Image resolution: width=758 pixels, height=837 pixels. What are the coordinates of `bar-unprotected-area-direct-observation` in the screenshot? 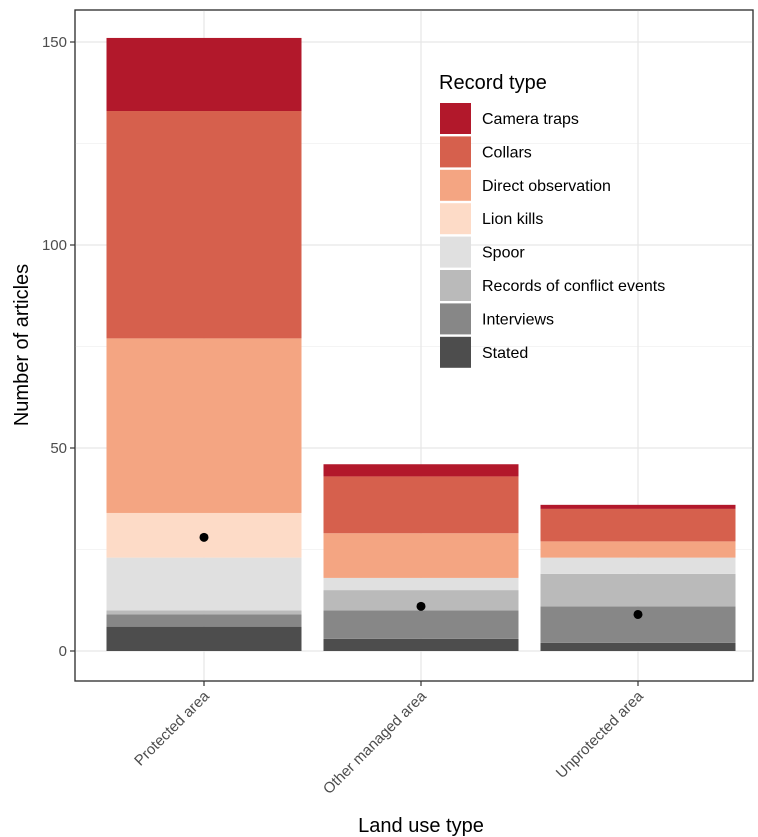 It's located at (638, 549).